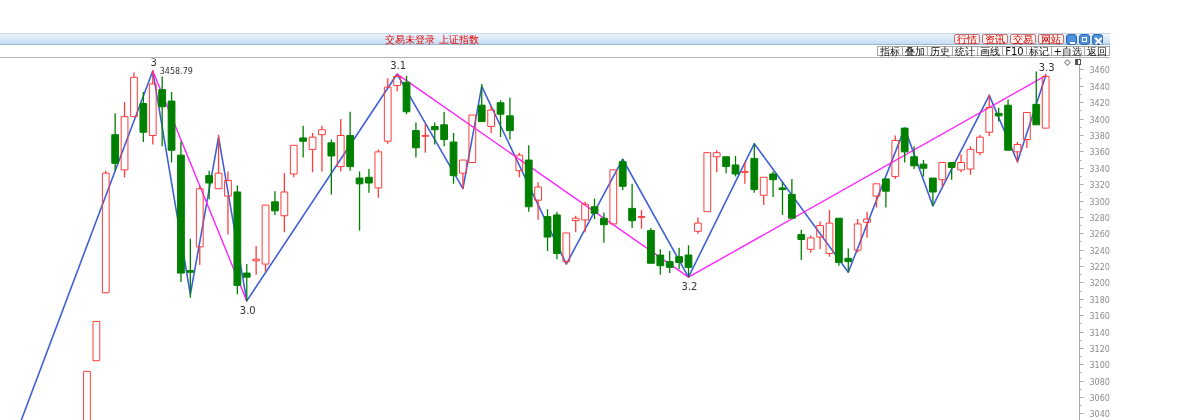 Image resolution: width=1181 pixels, height=420 pixels. What do you see at coordinates (1099, 218) in the screenshot?
I see `y-tick-label: 3280` at bounding box center [1099, 218].